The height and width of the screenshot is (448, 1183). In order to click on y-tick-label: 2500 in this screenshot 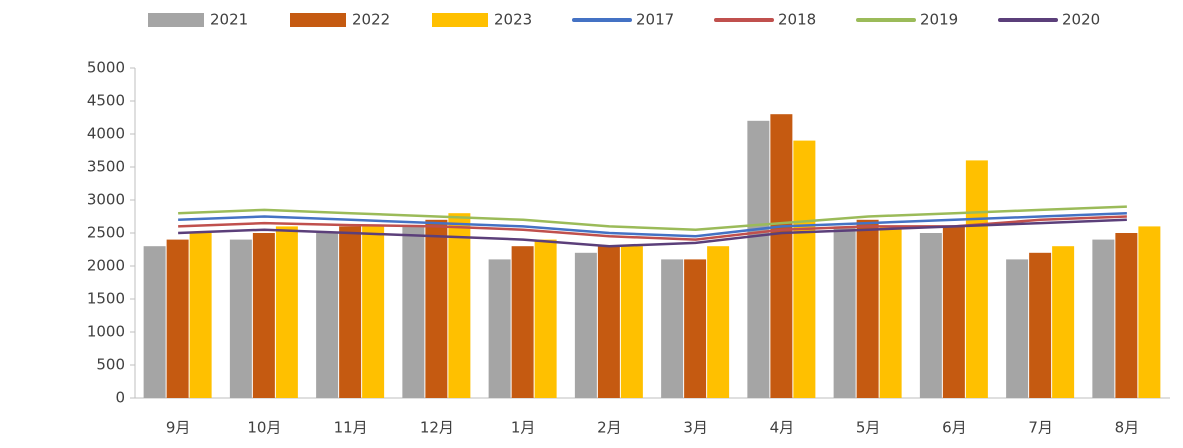, I will do `click(106, 233)`.